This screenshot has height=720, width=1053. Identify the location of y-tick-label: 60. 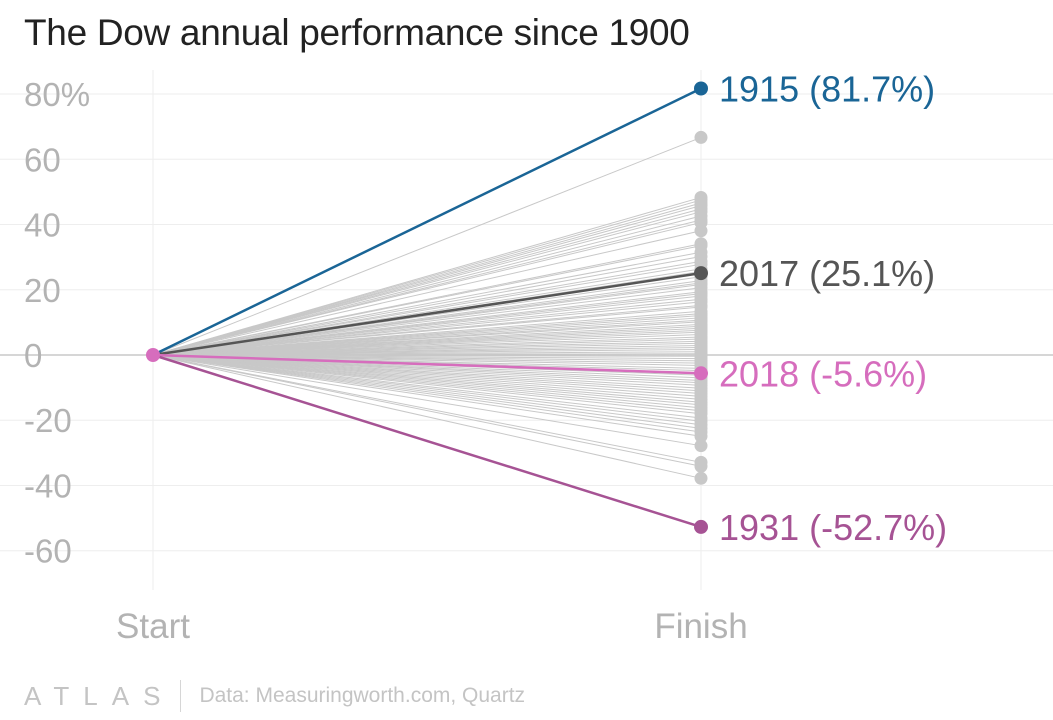
(42, 159).